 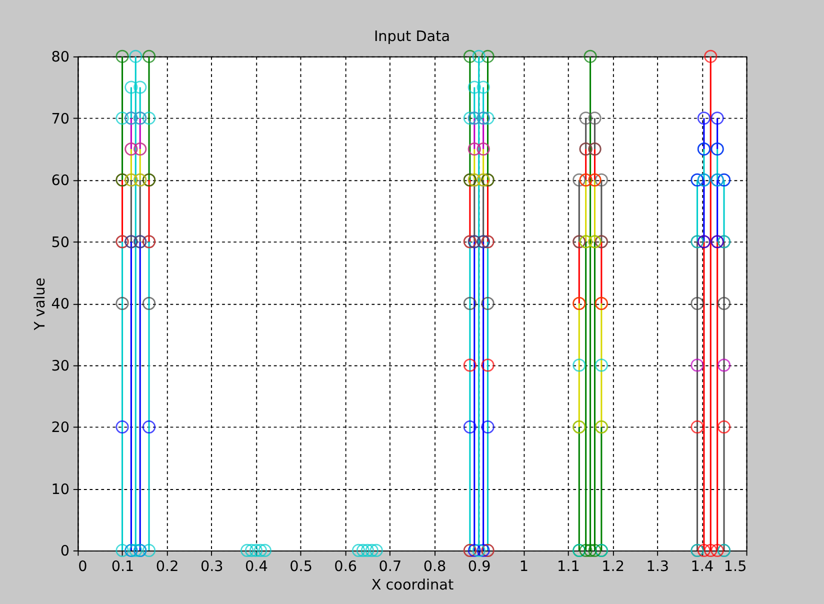 I want to click on x-tick-label: 1.4, so click(x=702, y=567).